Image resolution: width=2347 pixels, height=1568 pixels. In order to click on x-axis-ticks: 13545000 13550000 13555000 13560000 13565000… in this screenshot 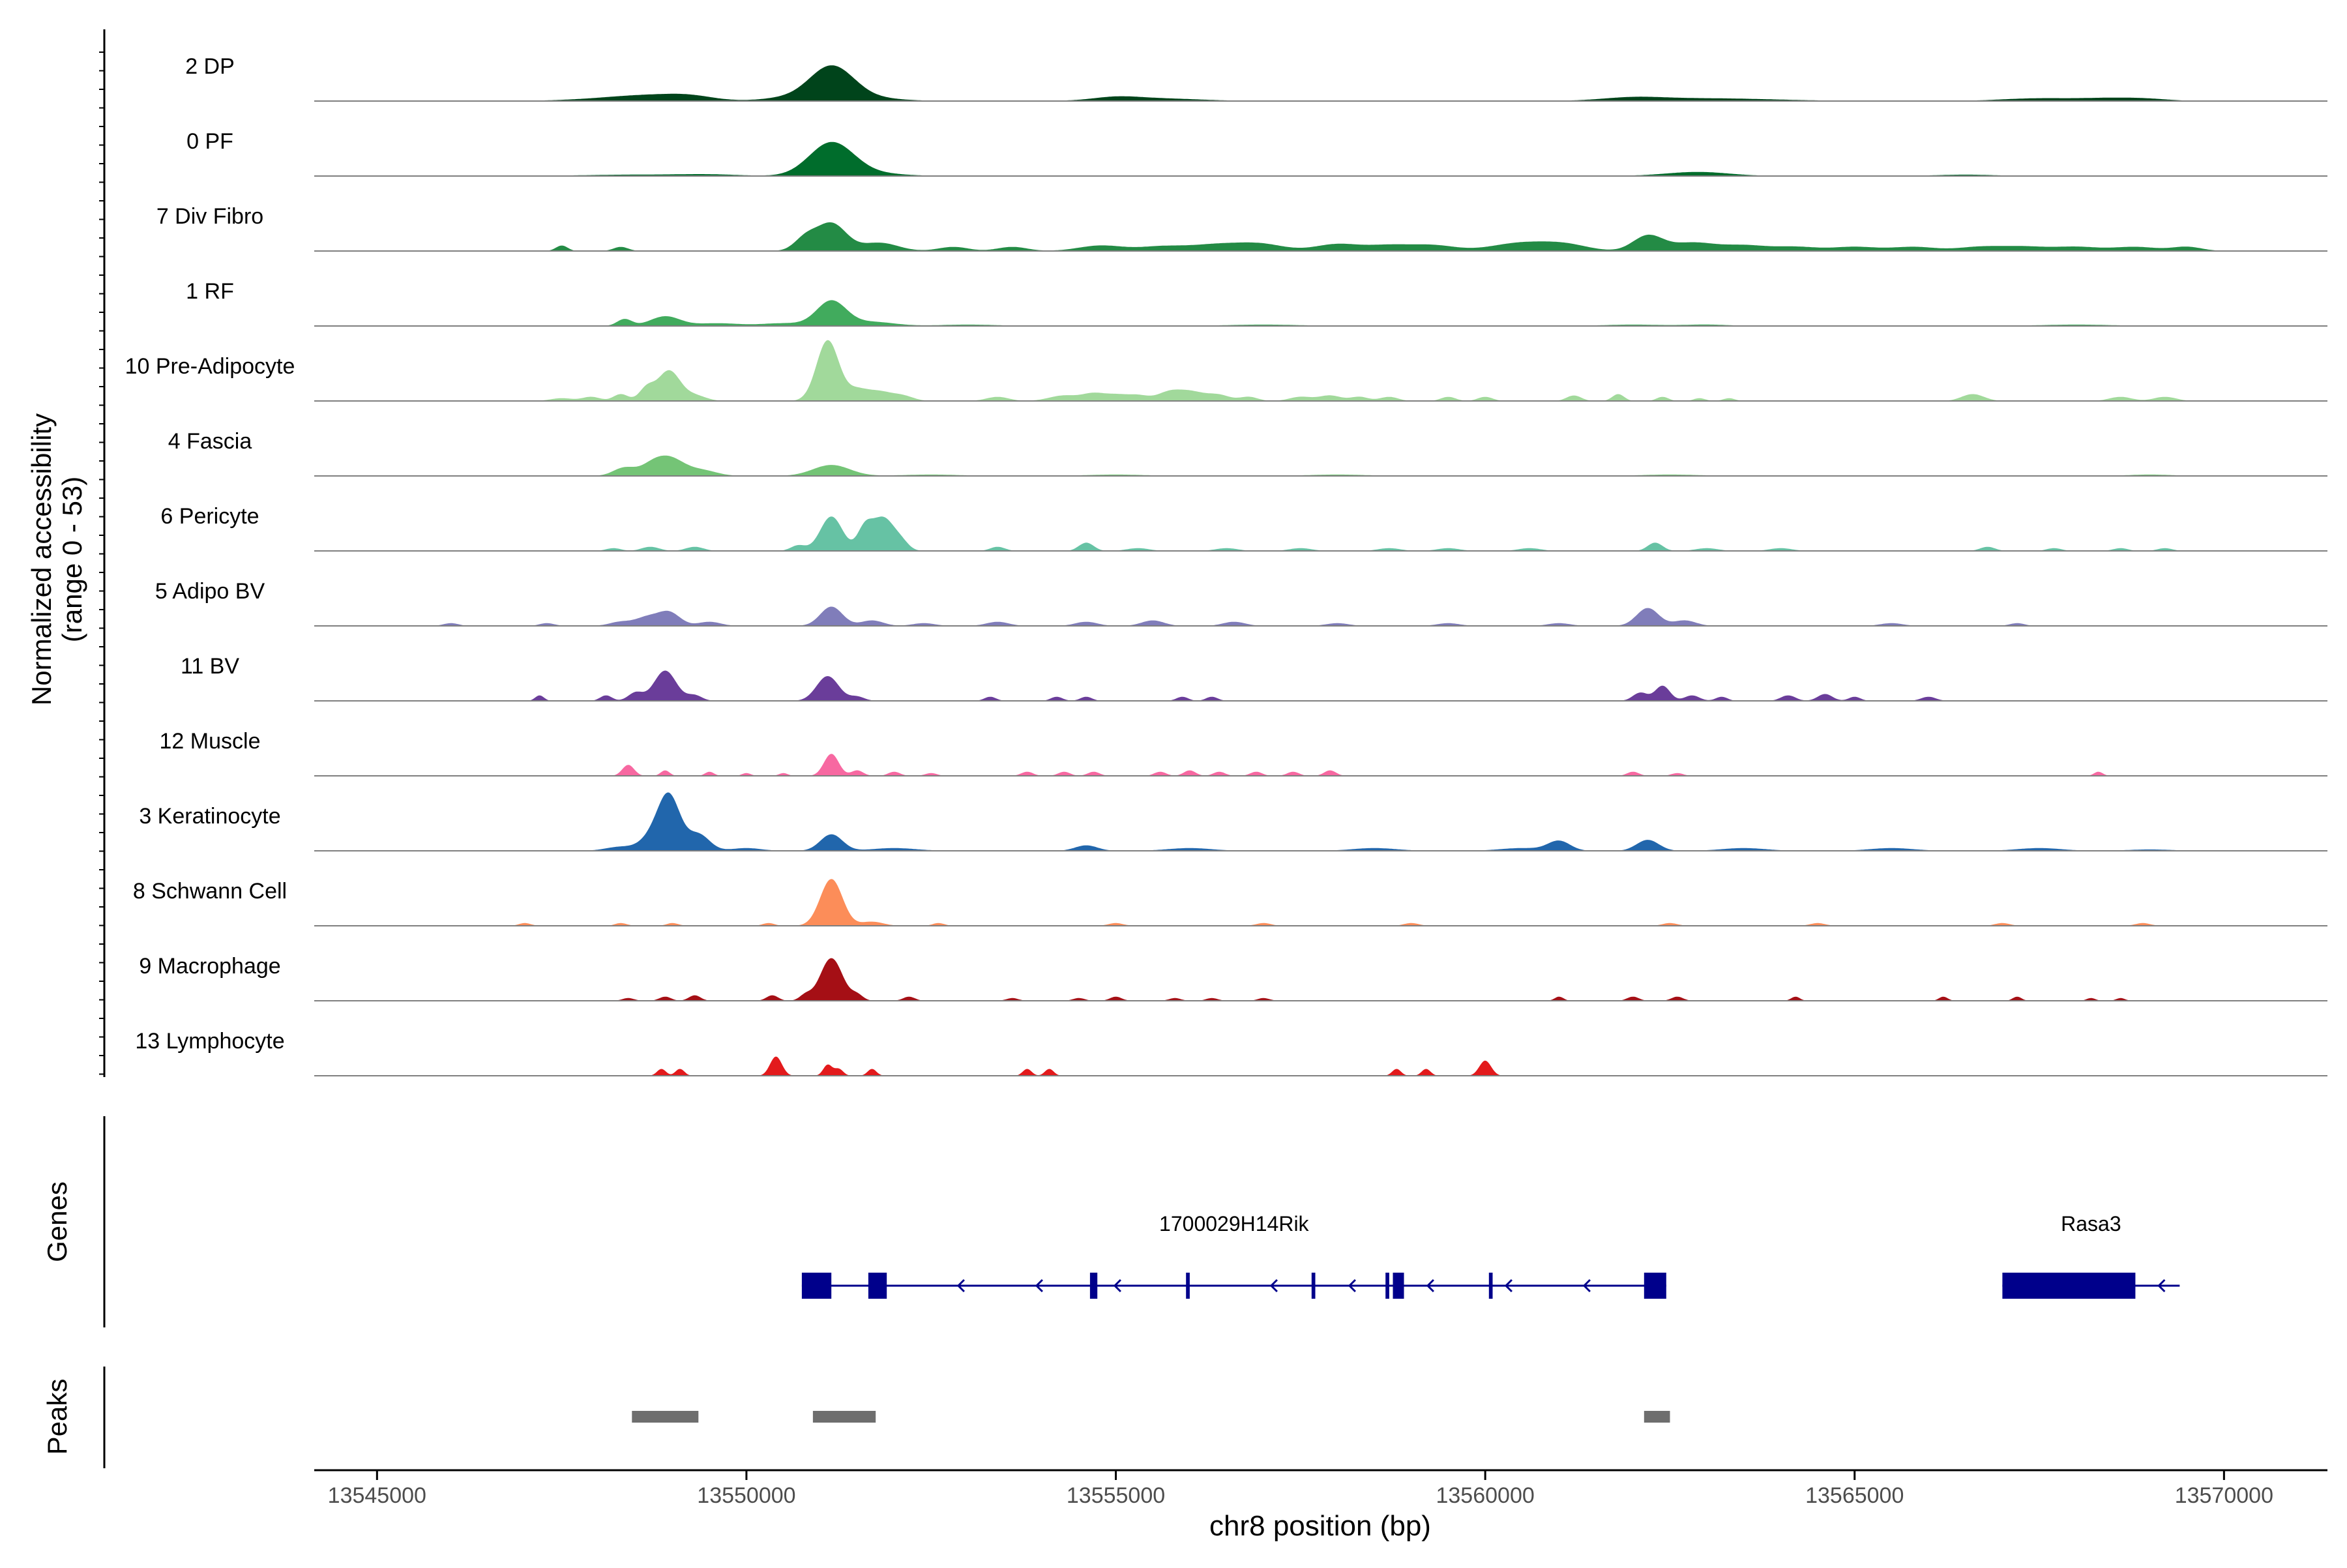, I will do `click(1300, 1489)`.